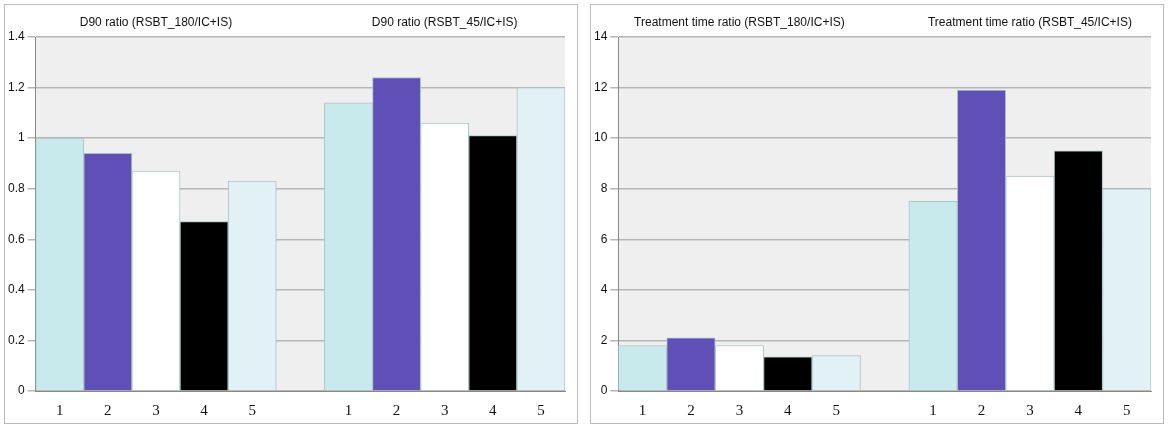 The height and width of the screenshot is (427, 1175). I want to click on y-tick-label: 1.2, so click(16, 86).